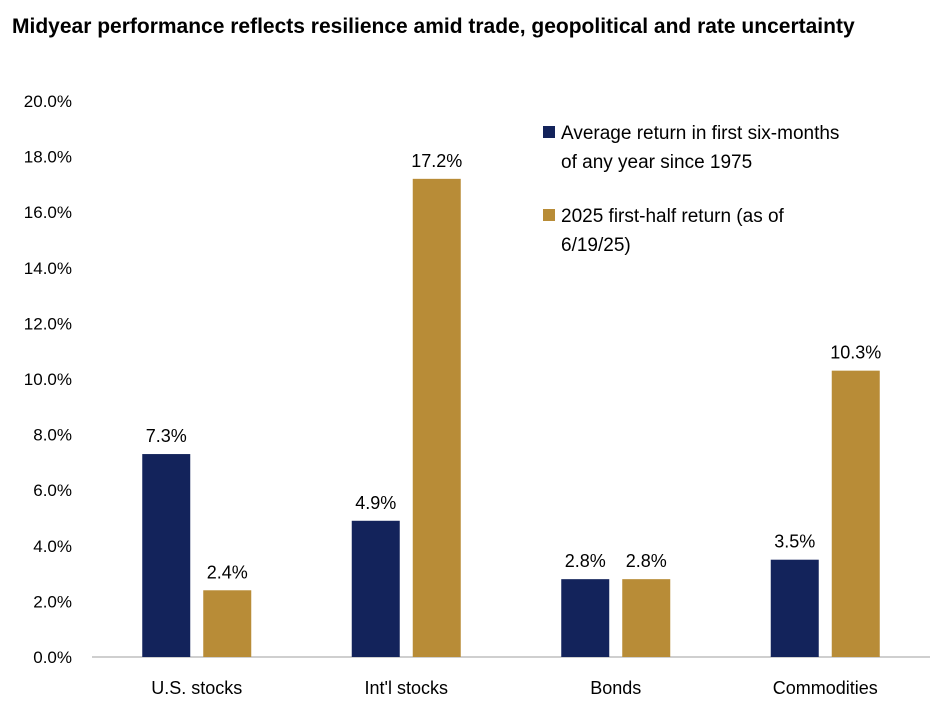 The image size is (934, 726). Describe the element at coordinates (855, 353) in the screenshot. I see `data-label: 10.3%` at that location.